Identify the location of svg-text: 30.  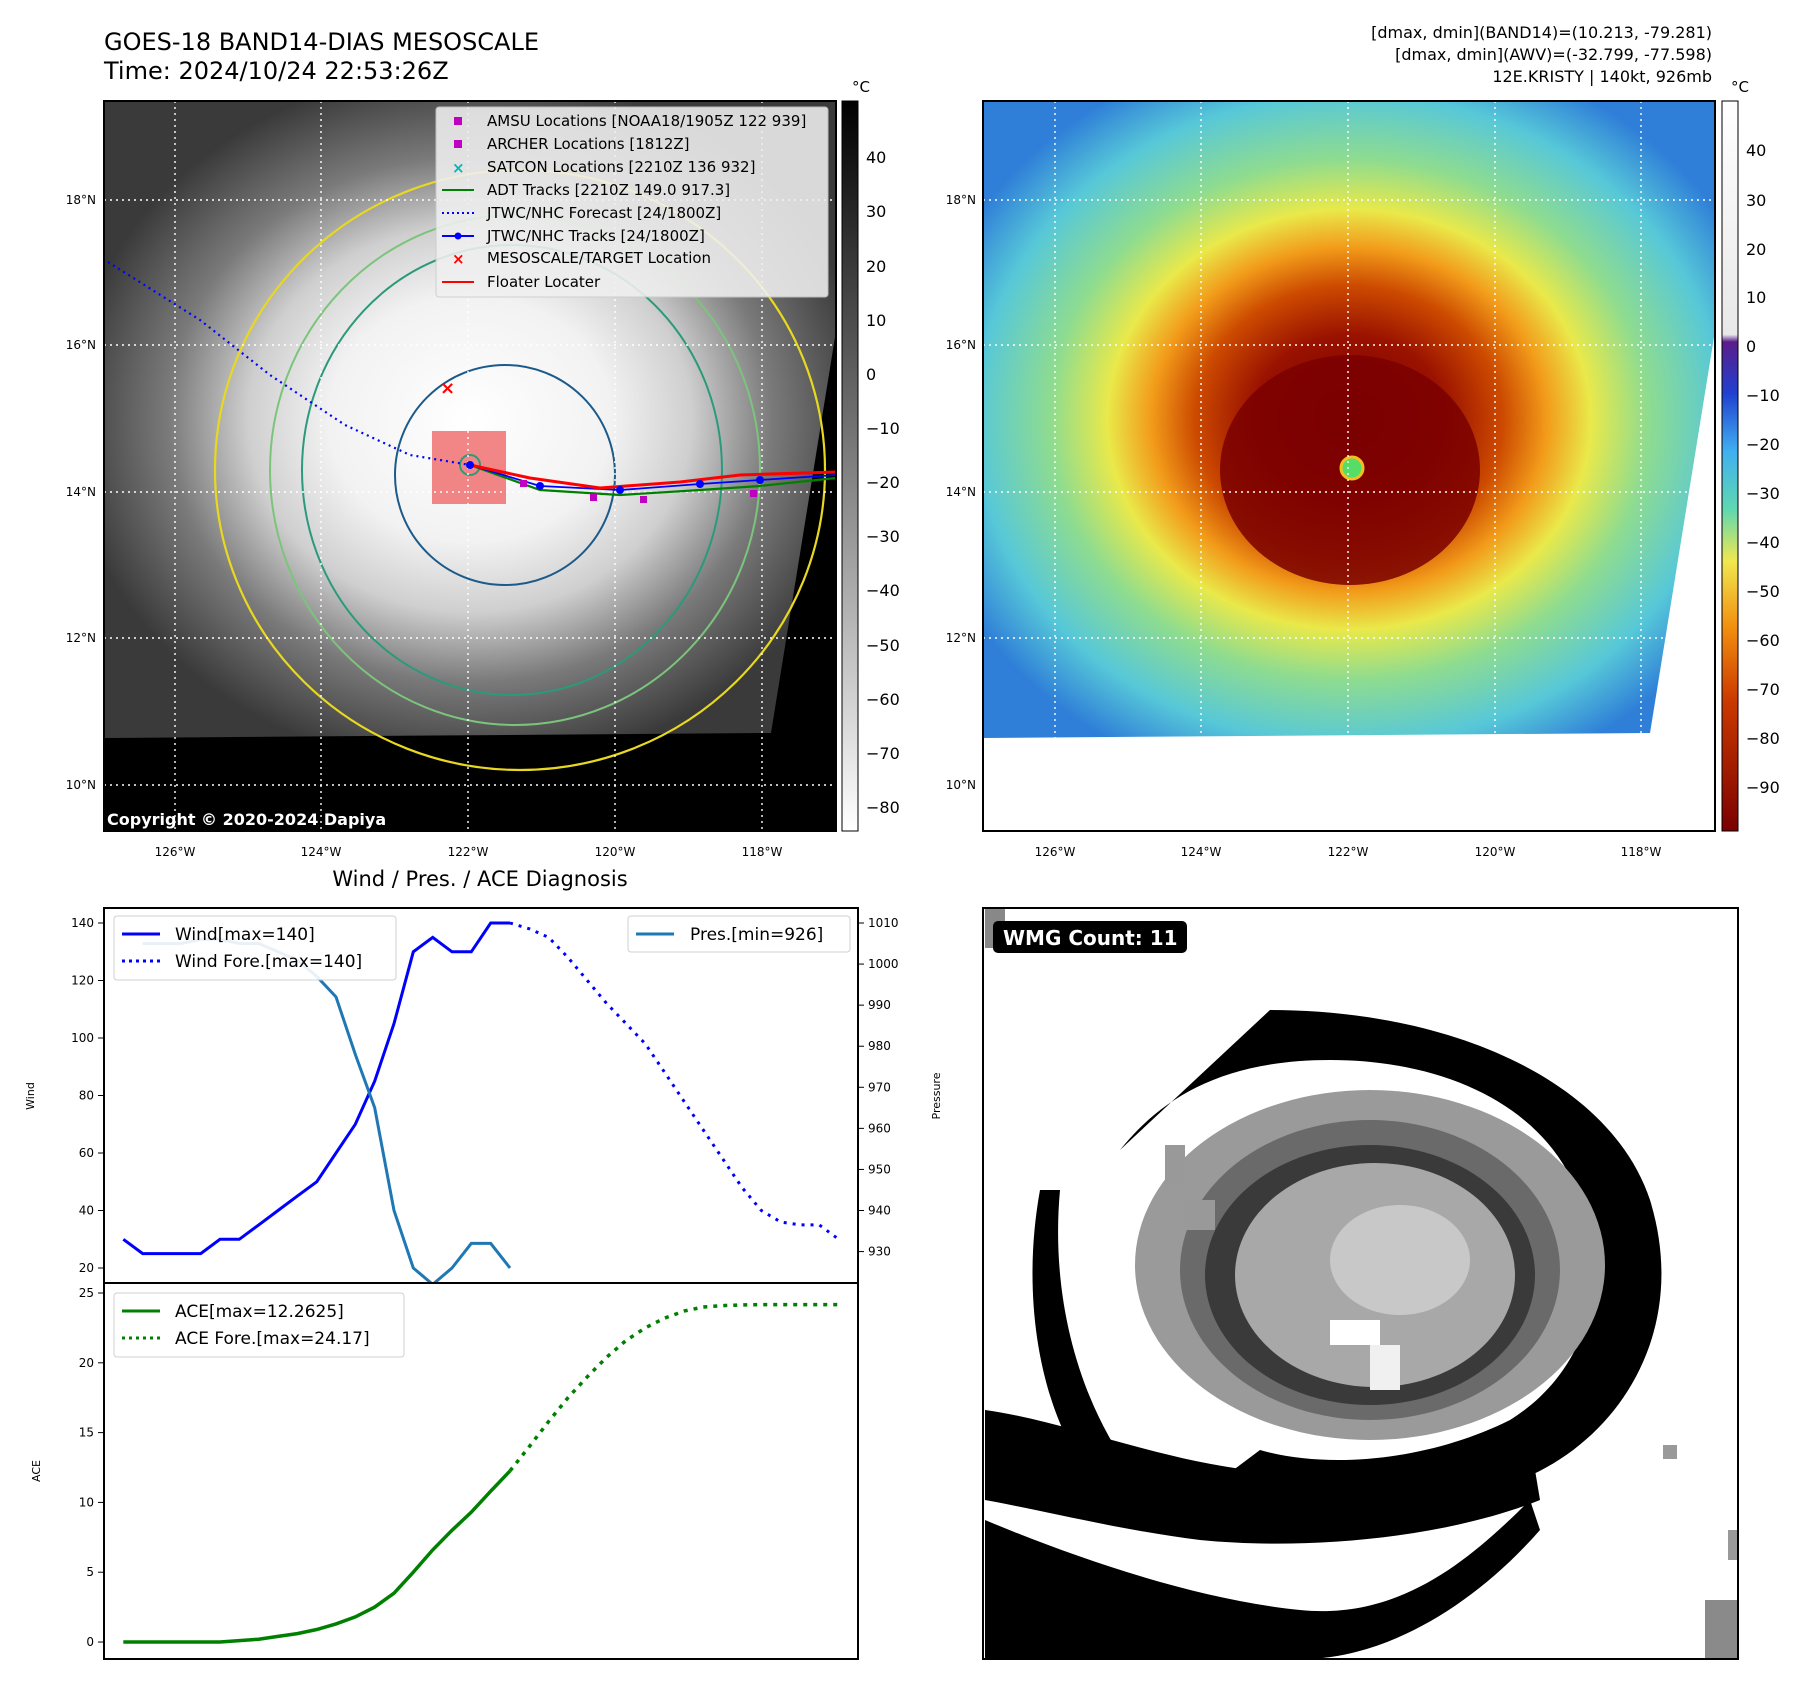
(876, 211).